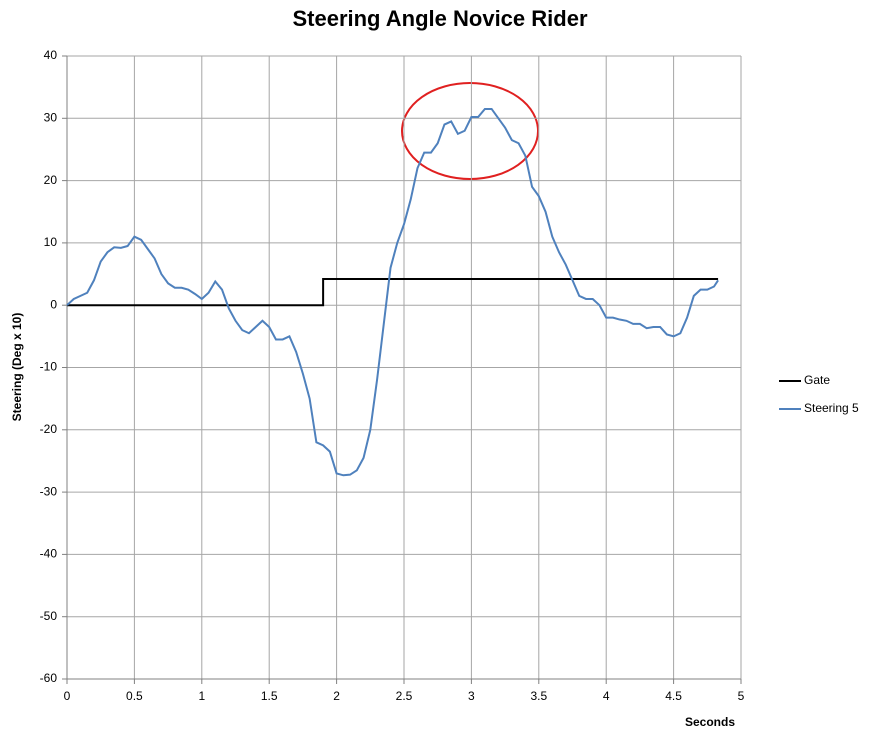 The height and width of the screenshot is (731, 877). Describe the element at coordinates (817, 380) in the screenshot. I see `legend-label: Gate` at that location.